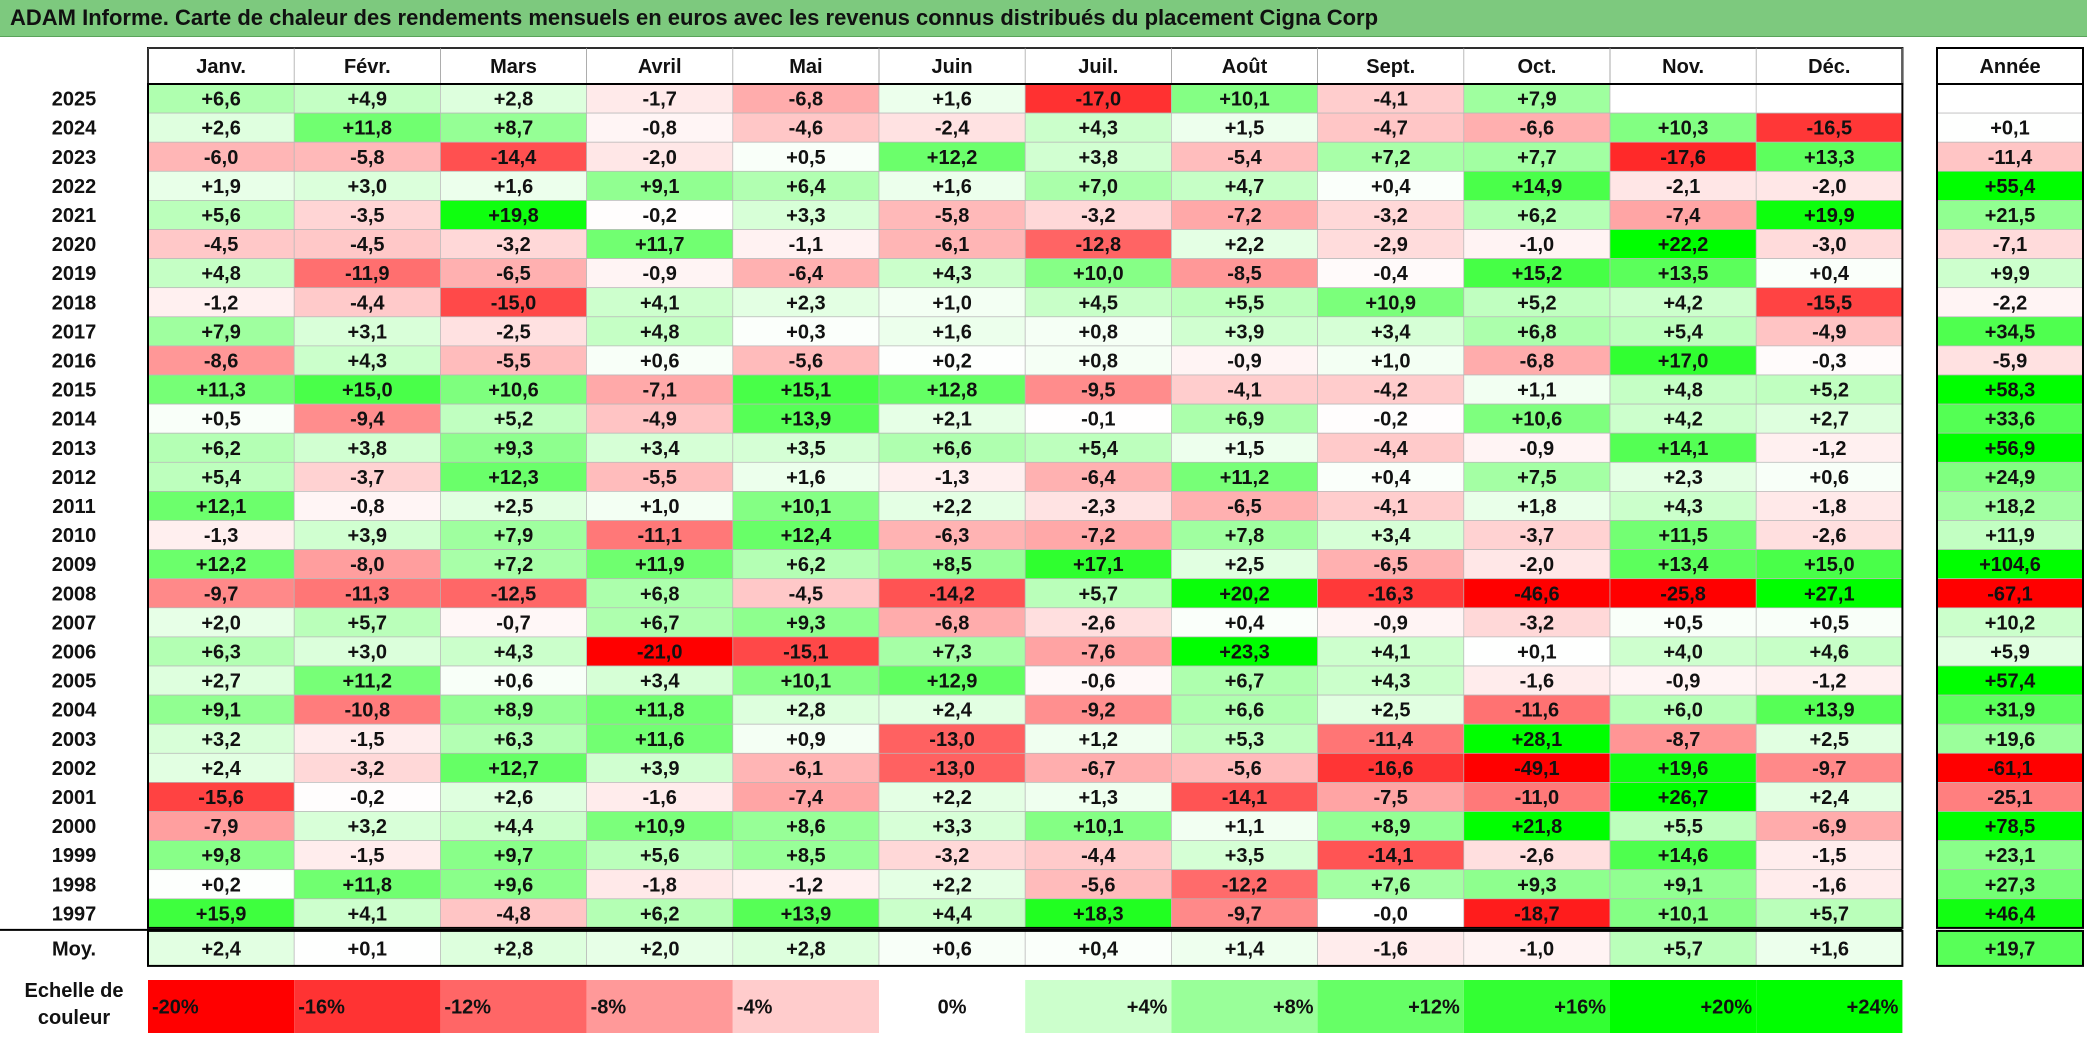 This screenshot has height=1037, width=2087. I want to click on cell-value: -2,3, so click(1098, 507).